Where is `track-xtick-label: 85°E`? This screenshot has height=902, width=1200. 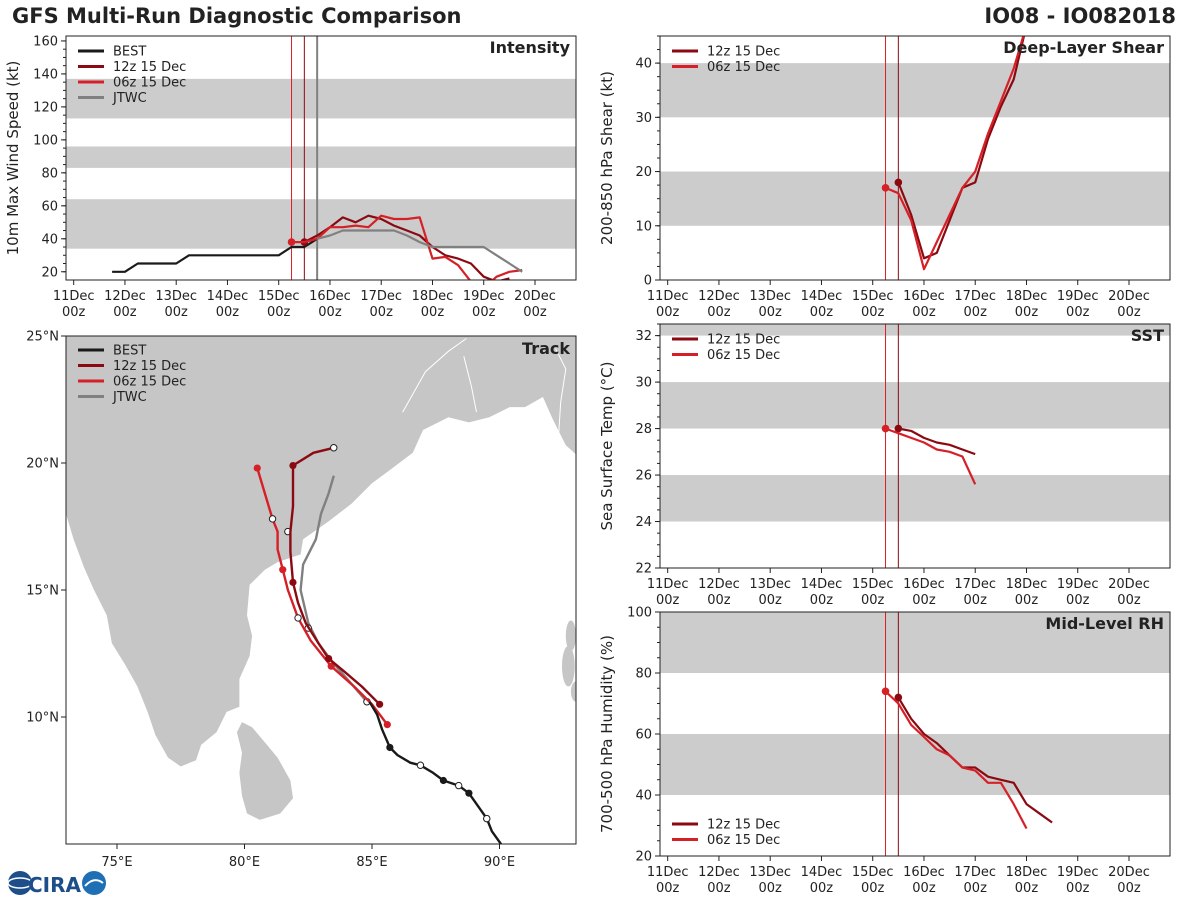 track-xtick-label: 85°E is located at coordinates (371, 862).